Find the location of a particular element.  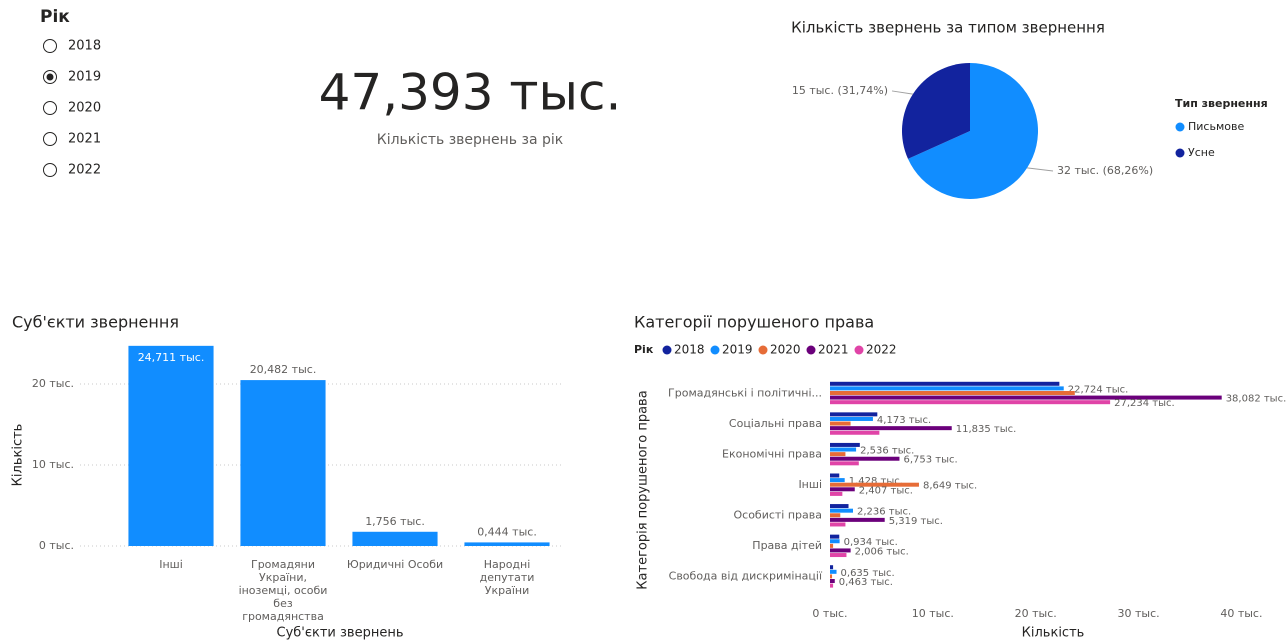

legend-label: 2018 is located at coordinates (689, 350).